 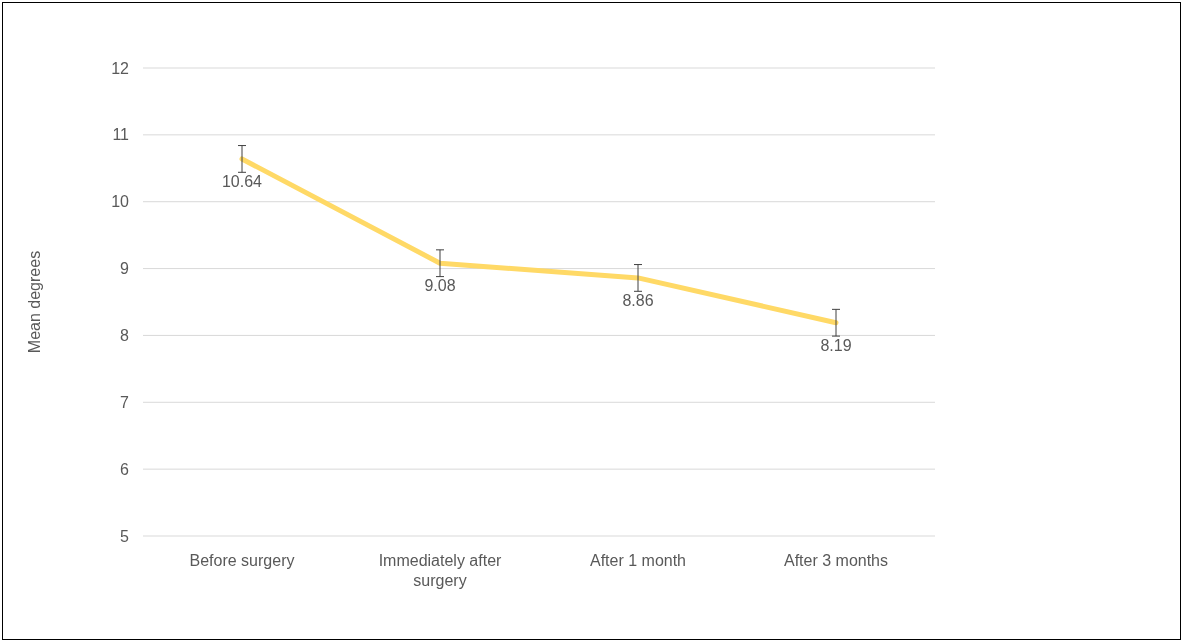 What do you see at coordinates (242, 560) in the screenshot?
I see `x-tick-label: Before surgery` at bounding box center [242, 560].